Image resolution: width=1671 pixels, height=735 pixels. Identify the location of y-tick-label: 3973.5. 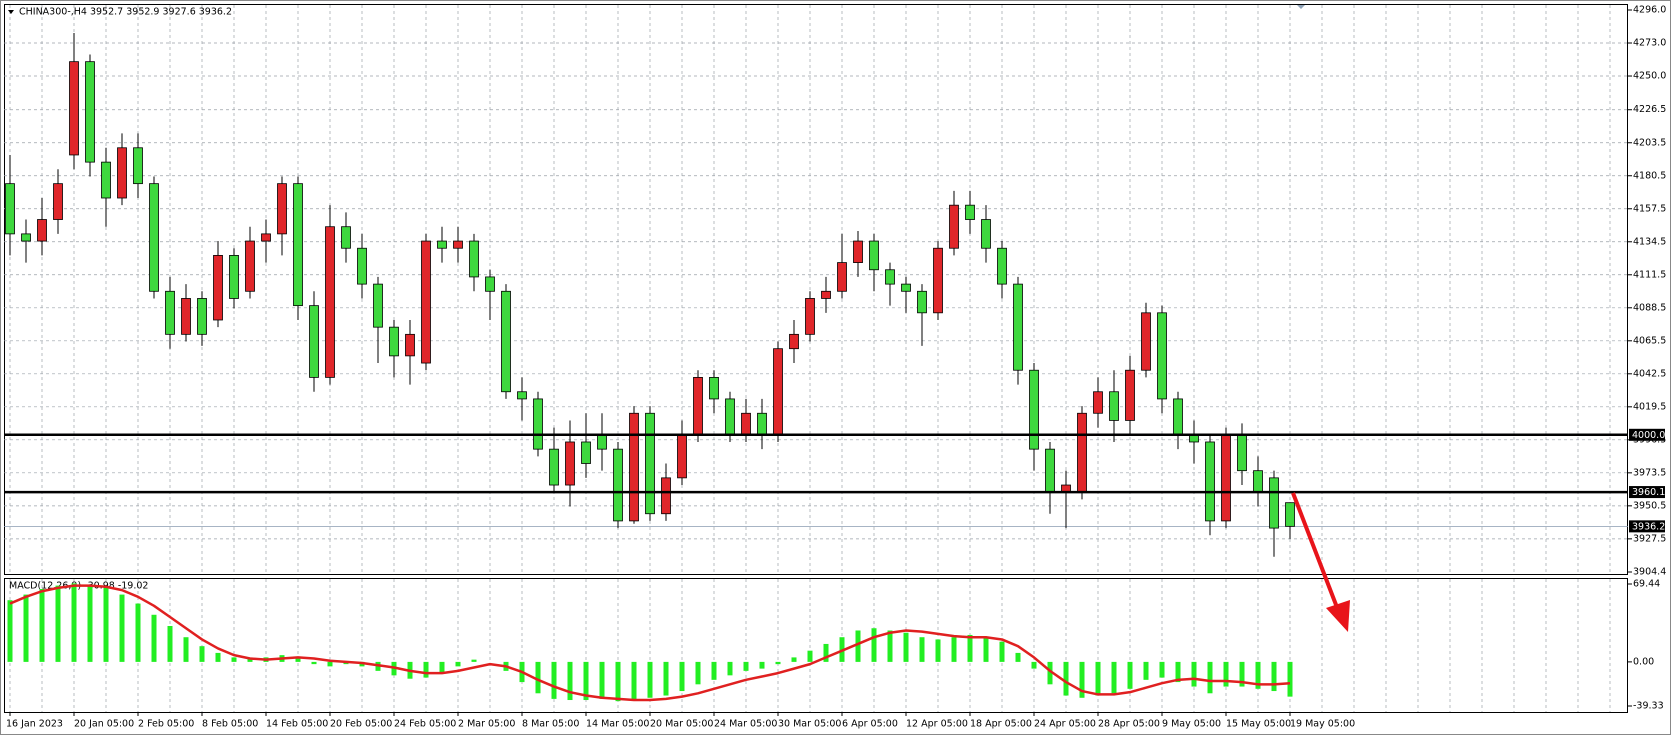
(1649, 472).